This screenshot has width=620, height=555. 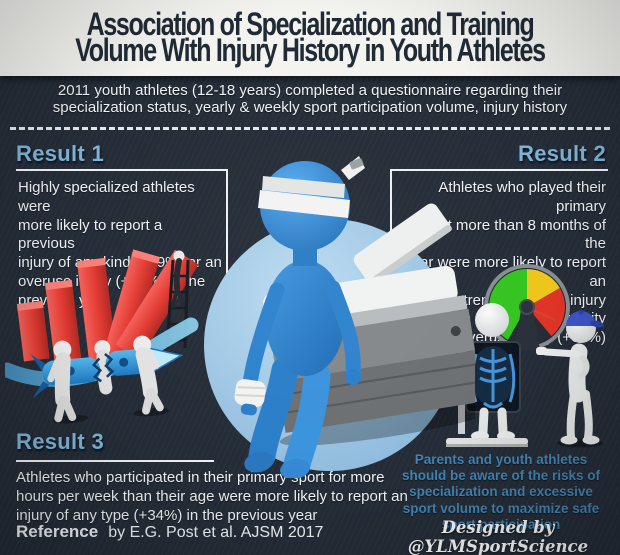 What do you see at coordinates (299, 317) in the screenshot?
I see `patient-figure` at bounding box center [299, 317].